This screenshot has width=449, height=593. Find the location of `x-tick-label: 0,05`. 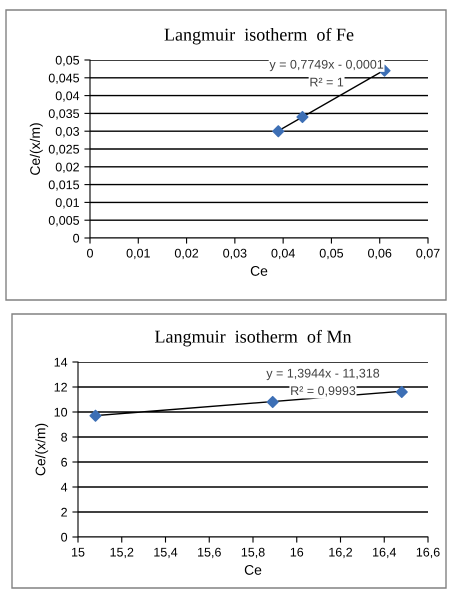

x-tick-label: 0,05 is located at coordinates (332, 254).